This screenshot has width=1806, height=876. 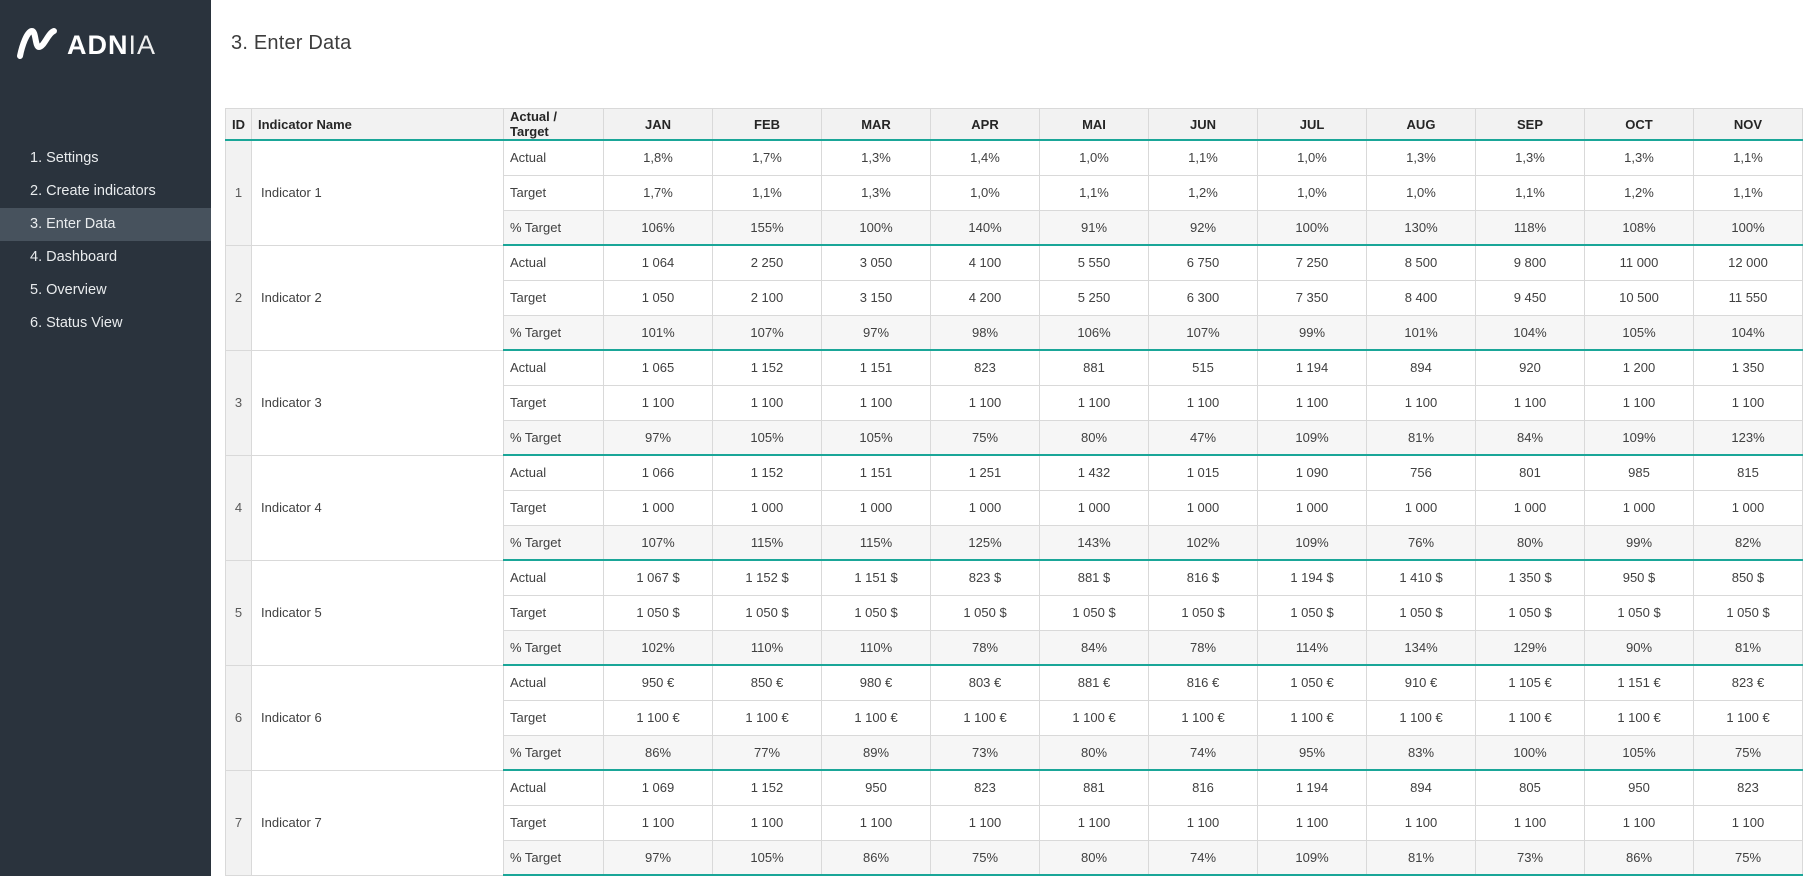 What do you see at coordinates (1530, 857) in the screenshot?
I see `value-cell: 73%` at bounding box center [1530, 857].